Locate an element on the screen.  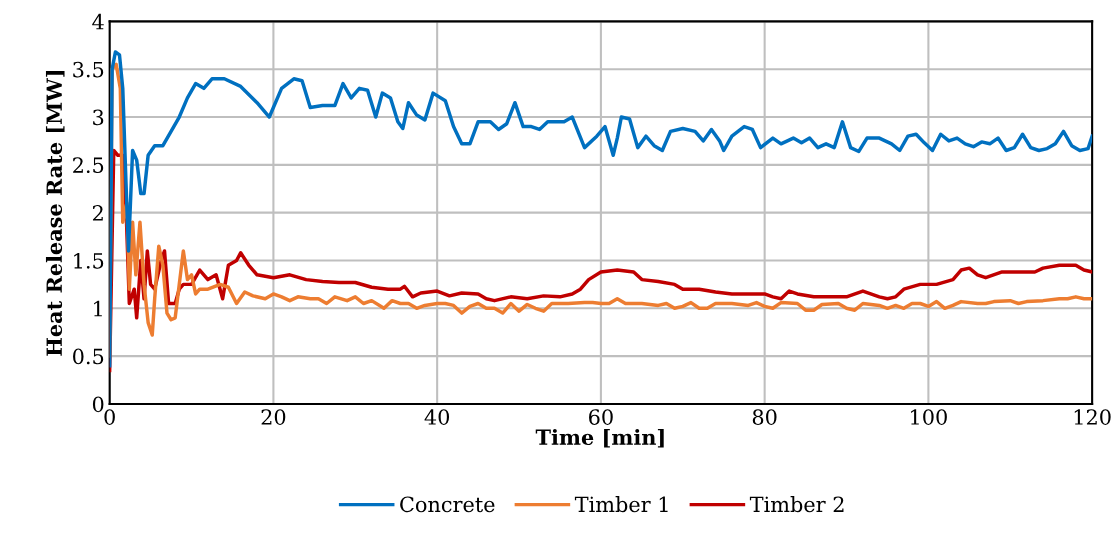
y-axis-title: Heat Release Rate [MW] is located at coordinates (55, 213).